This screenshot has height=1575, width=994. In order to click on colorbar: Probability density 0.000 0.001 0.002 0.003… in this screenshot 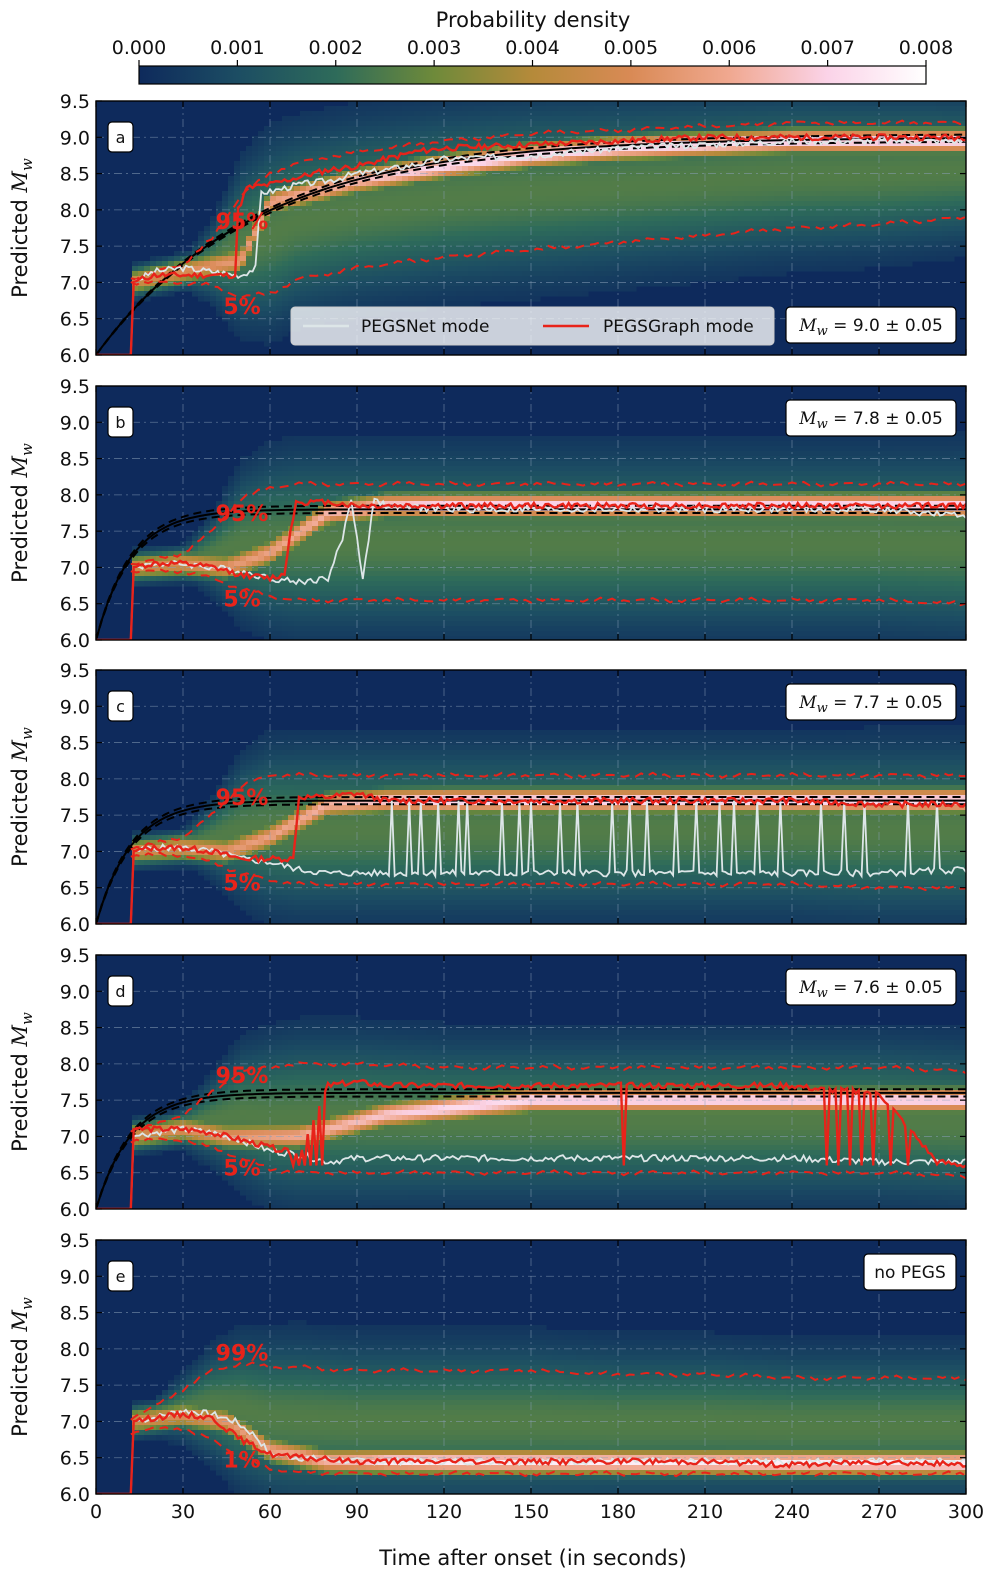, I will do `click(532, 46)`.